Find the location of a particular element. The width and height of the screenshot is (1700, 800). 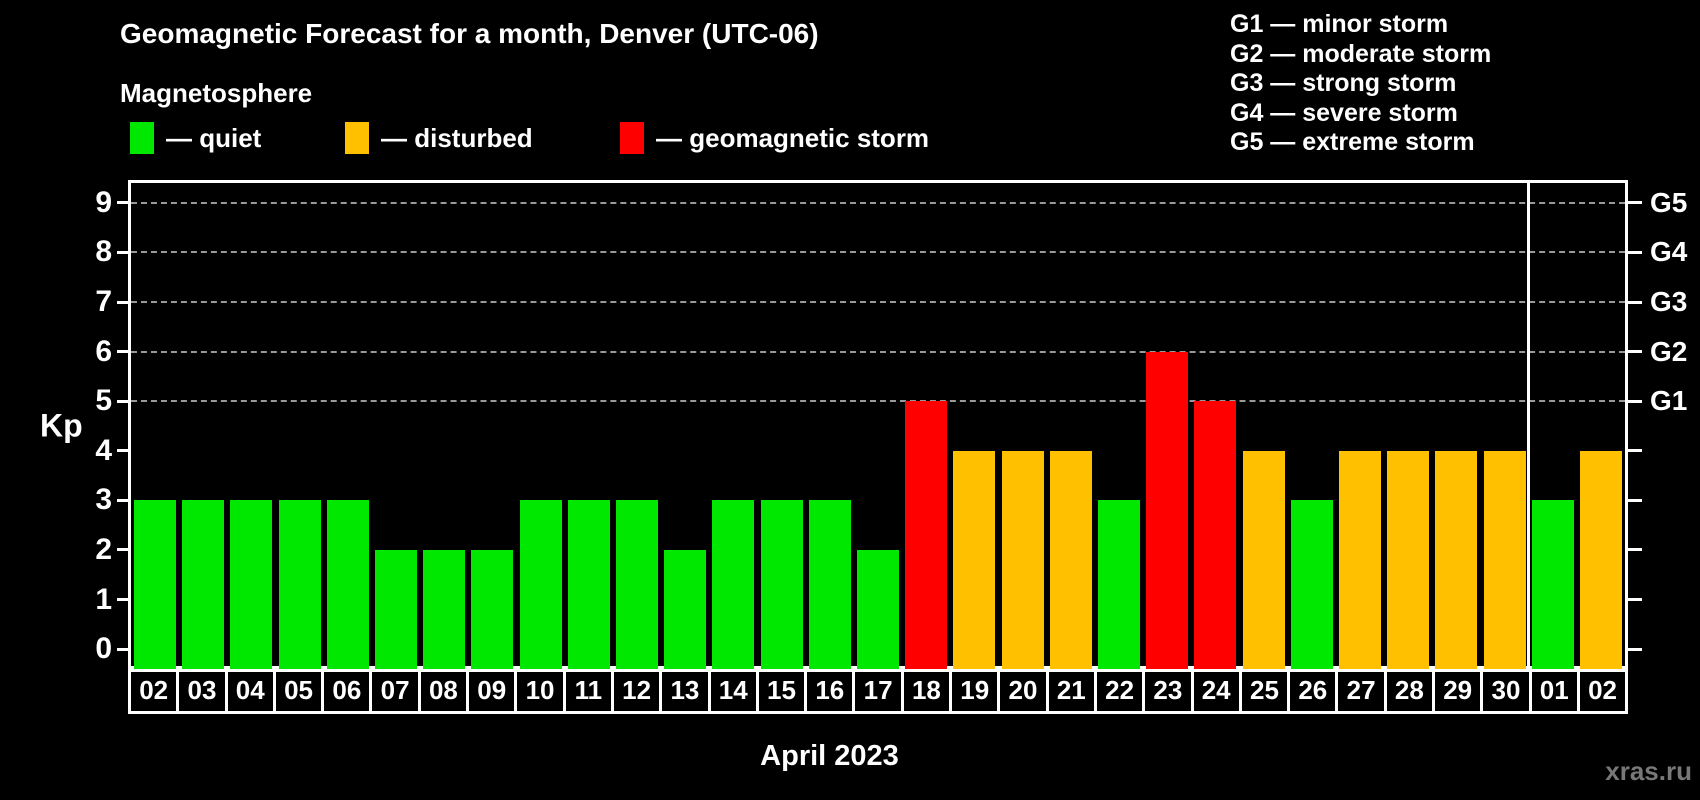

day-label-cell-20-18: 20 is located at coordinates (1024, 690).